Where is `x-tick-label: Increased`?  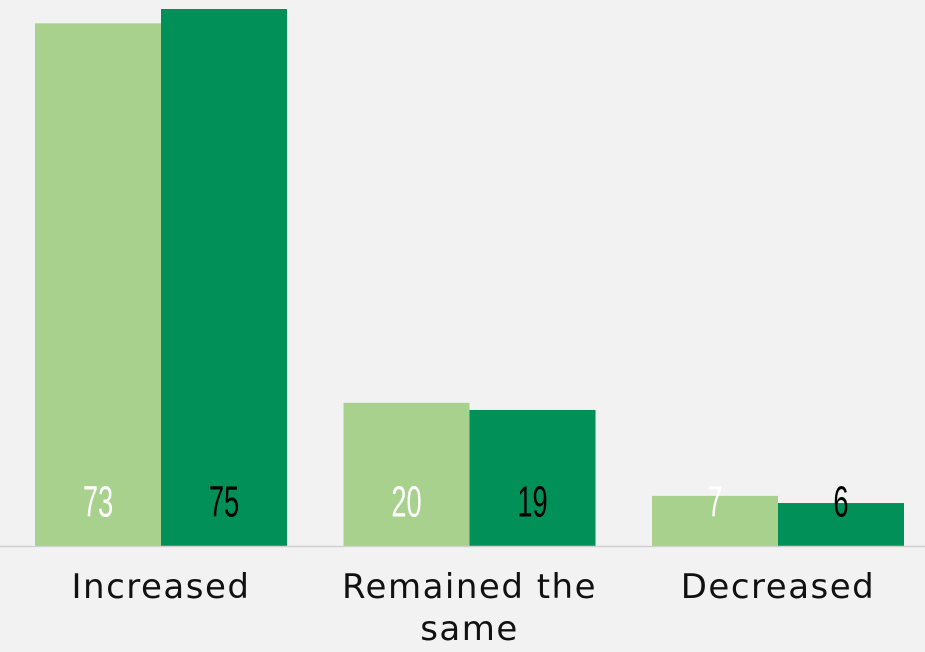
x-tick-label: Increased is located at coordinates (161, 587).